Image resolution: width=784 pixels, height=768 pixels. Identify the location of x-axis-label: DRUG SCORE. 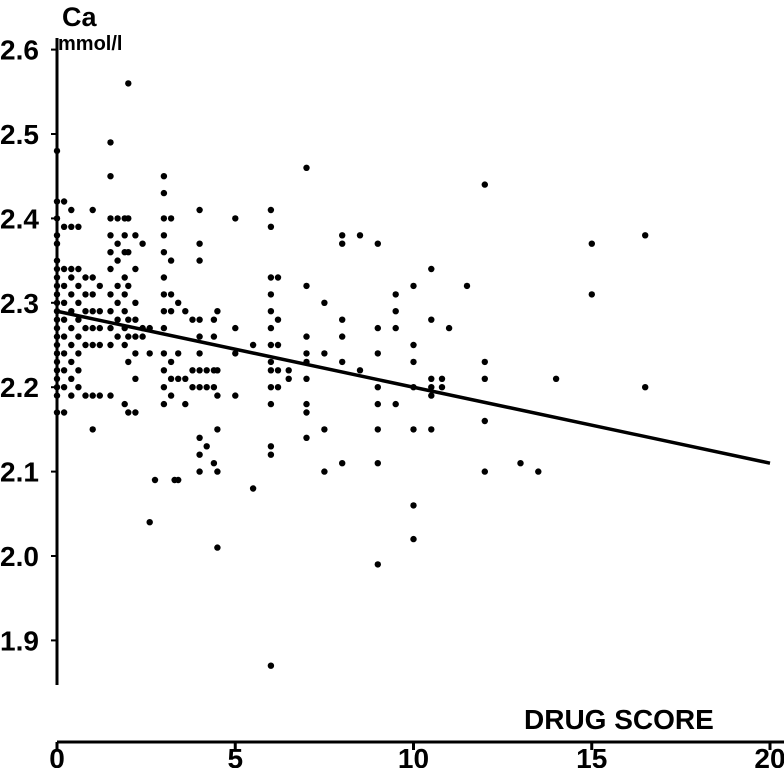
(619, 719).